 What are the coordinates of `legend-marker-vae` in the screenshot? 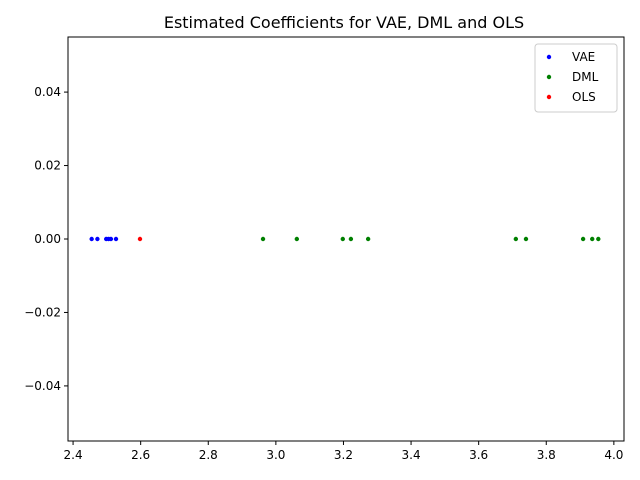 It's located at (549, 57).